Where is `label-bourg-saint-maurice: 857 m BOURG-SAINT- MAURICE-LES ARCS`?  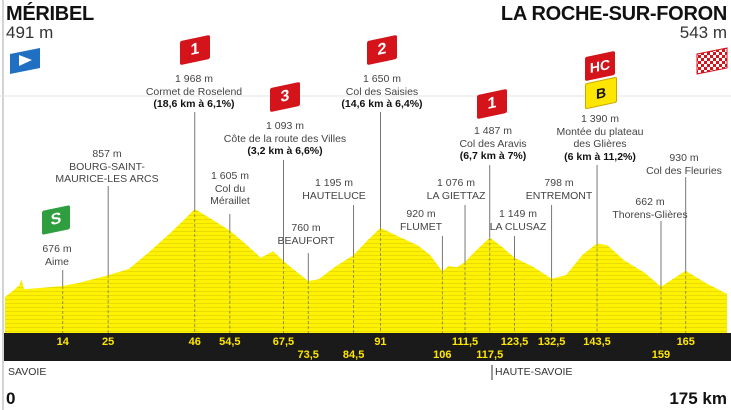
label-bourg-saint-maurice: 857 m BOURG-SAINT- MAURICE-LES ARCS is located at coordinates (107, 166).